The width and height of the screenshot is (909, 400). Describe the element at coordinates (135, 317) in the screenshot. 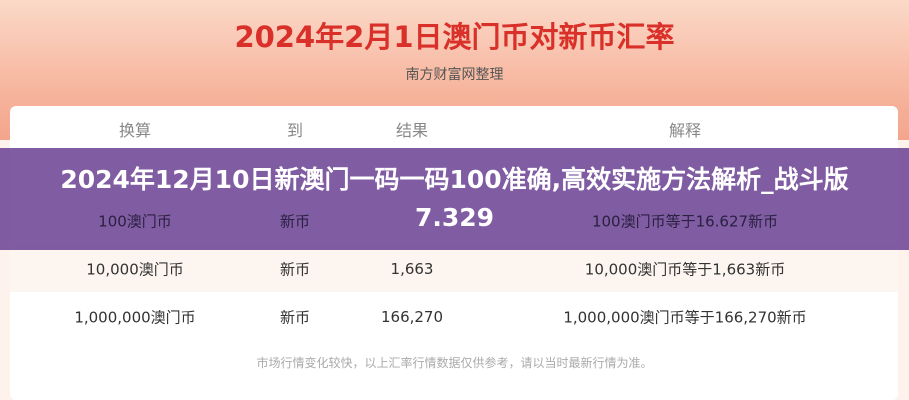

I see `cell: 1,000,000澳门币` at that location.